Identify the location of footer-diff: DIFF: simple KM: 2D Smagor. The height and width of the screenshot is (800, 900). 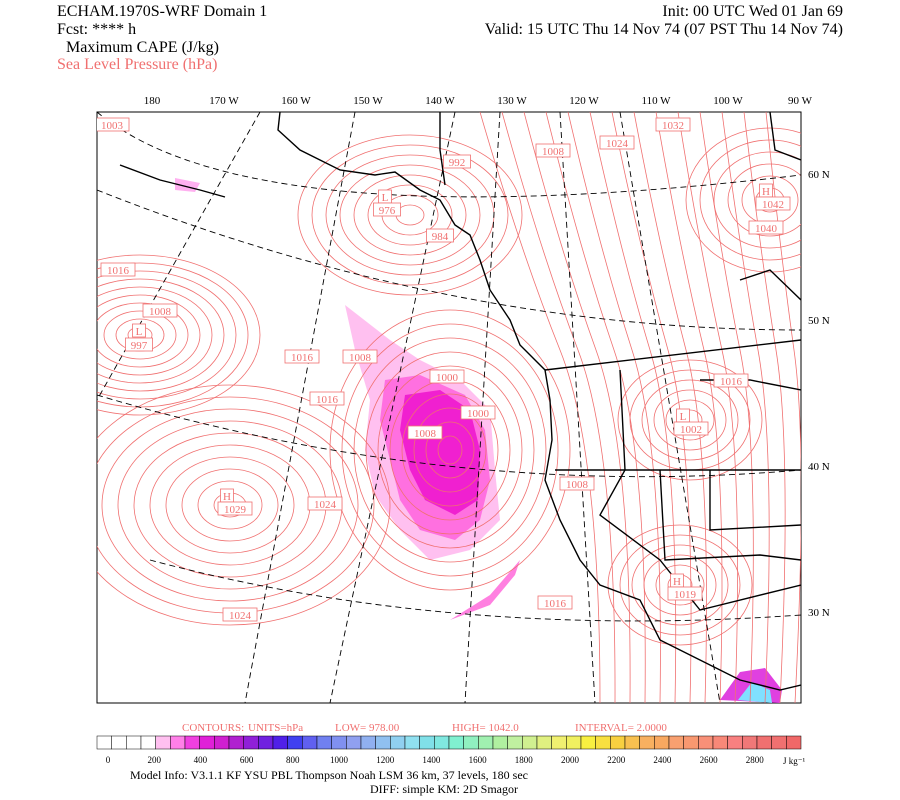
(444, 789).